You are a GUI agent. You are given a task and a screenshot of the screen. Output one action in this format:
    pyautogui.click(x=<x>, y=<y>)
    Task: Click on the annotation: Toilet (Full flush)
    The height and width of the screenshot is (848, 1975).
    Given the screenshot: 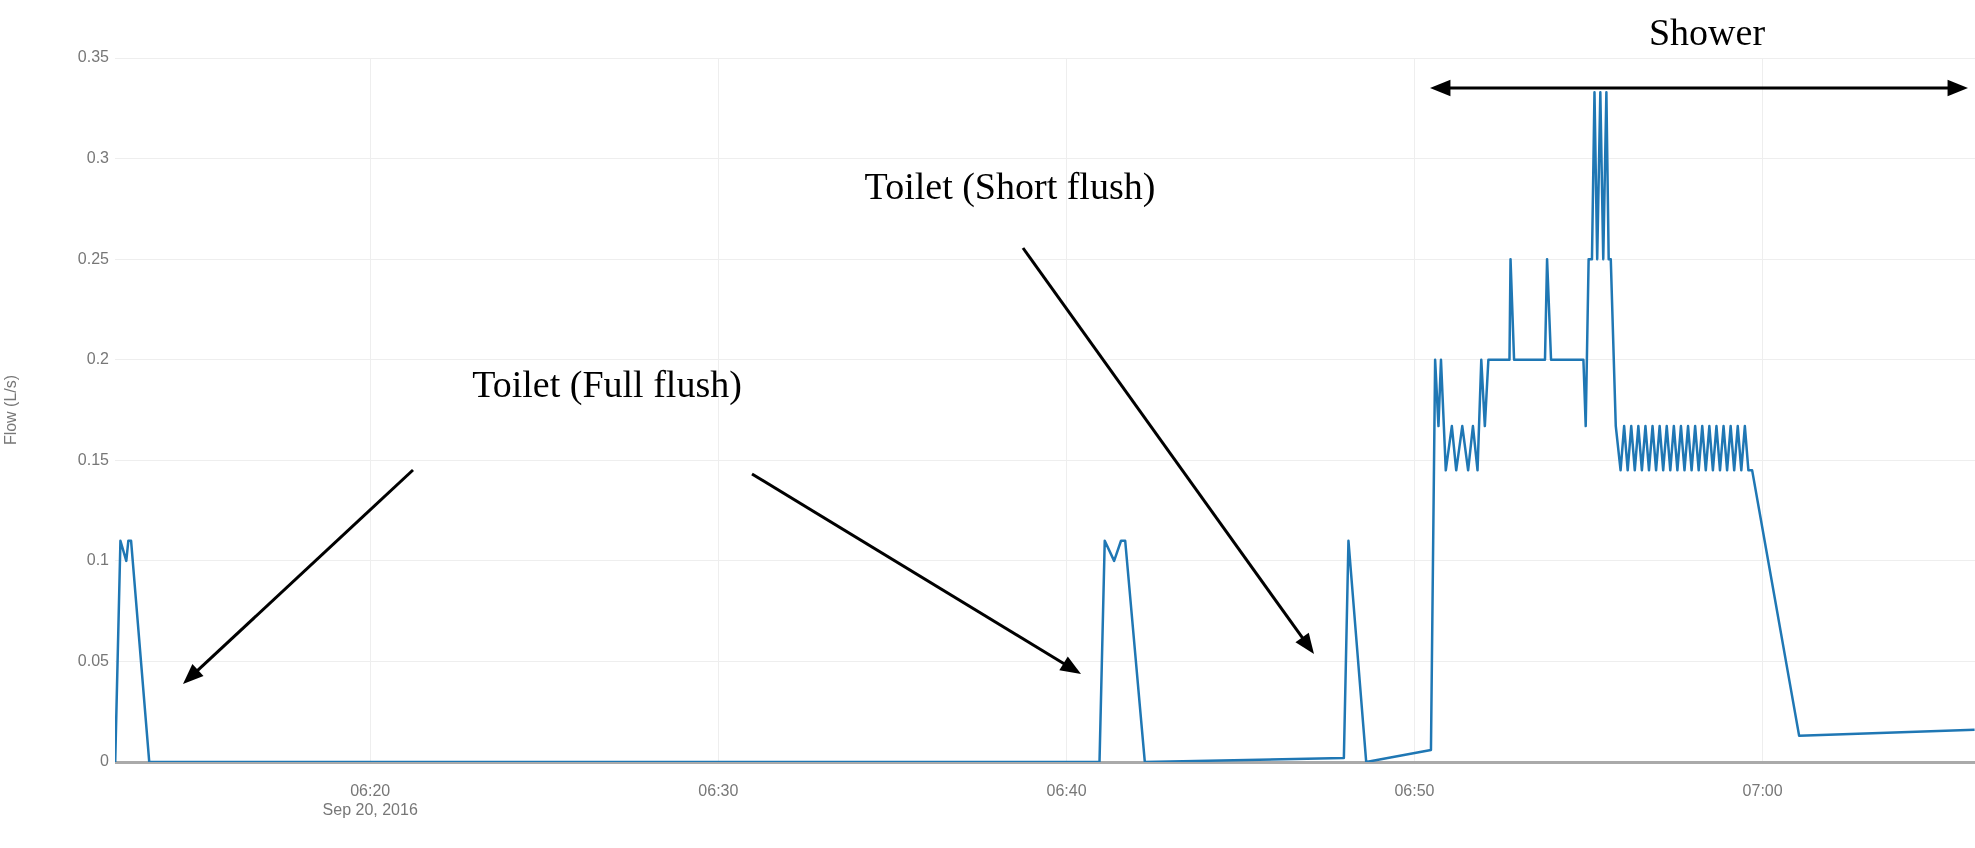 What is the action you would take?
    pyautogui.click(x=607, y=384)
    